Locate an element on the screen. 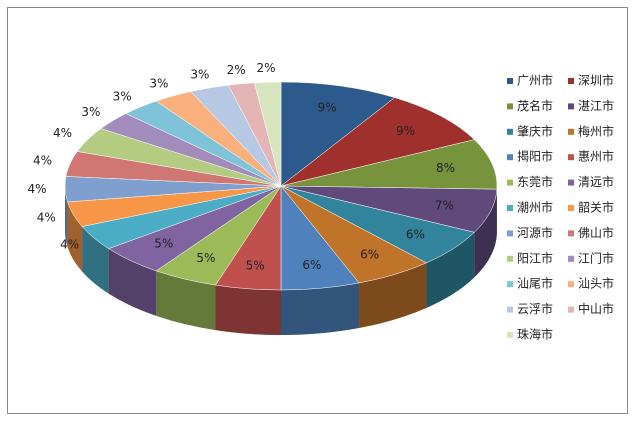 This screenshot has width=635, height=422. legend-label: 东莞市 is located at coordinates (535, 181).